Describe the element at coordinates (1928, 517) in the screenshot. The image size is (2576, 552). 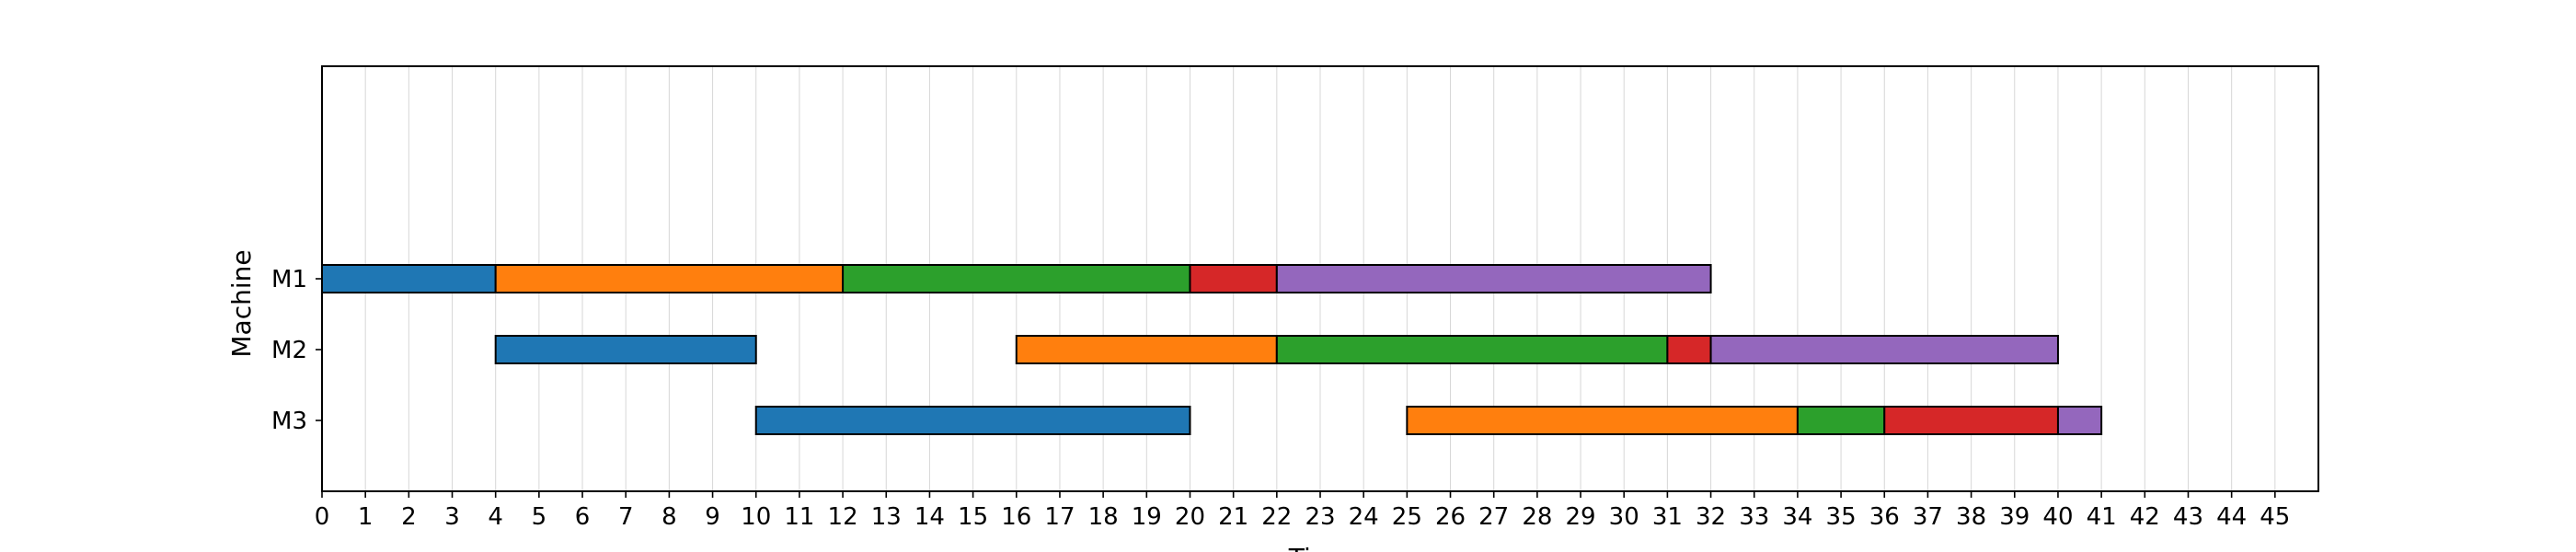
I see `x-tick-label: 37` at that location.